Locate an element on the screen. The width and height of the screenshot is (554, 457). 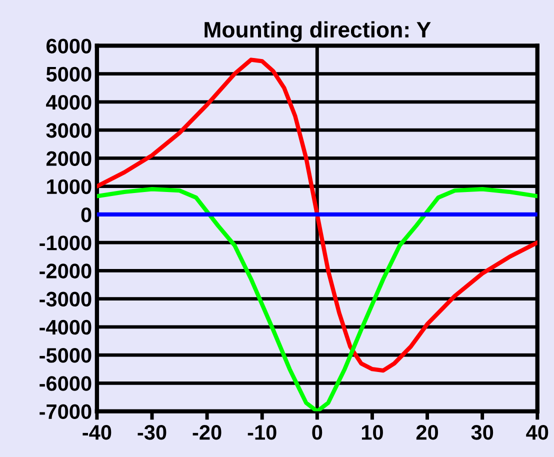
x-tick-label: -10 is located at coordinates (262, 432).